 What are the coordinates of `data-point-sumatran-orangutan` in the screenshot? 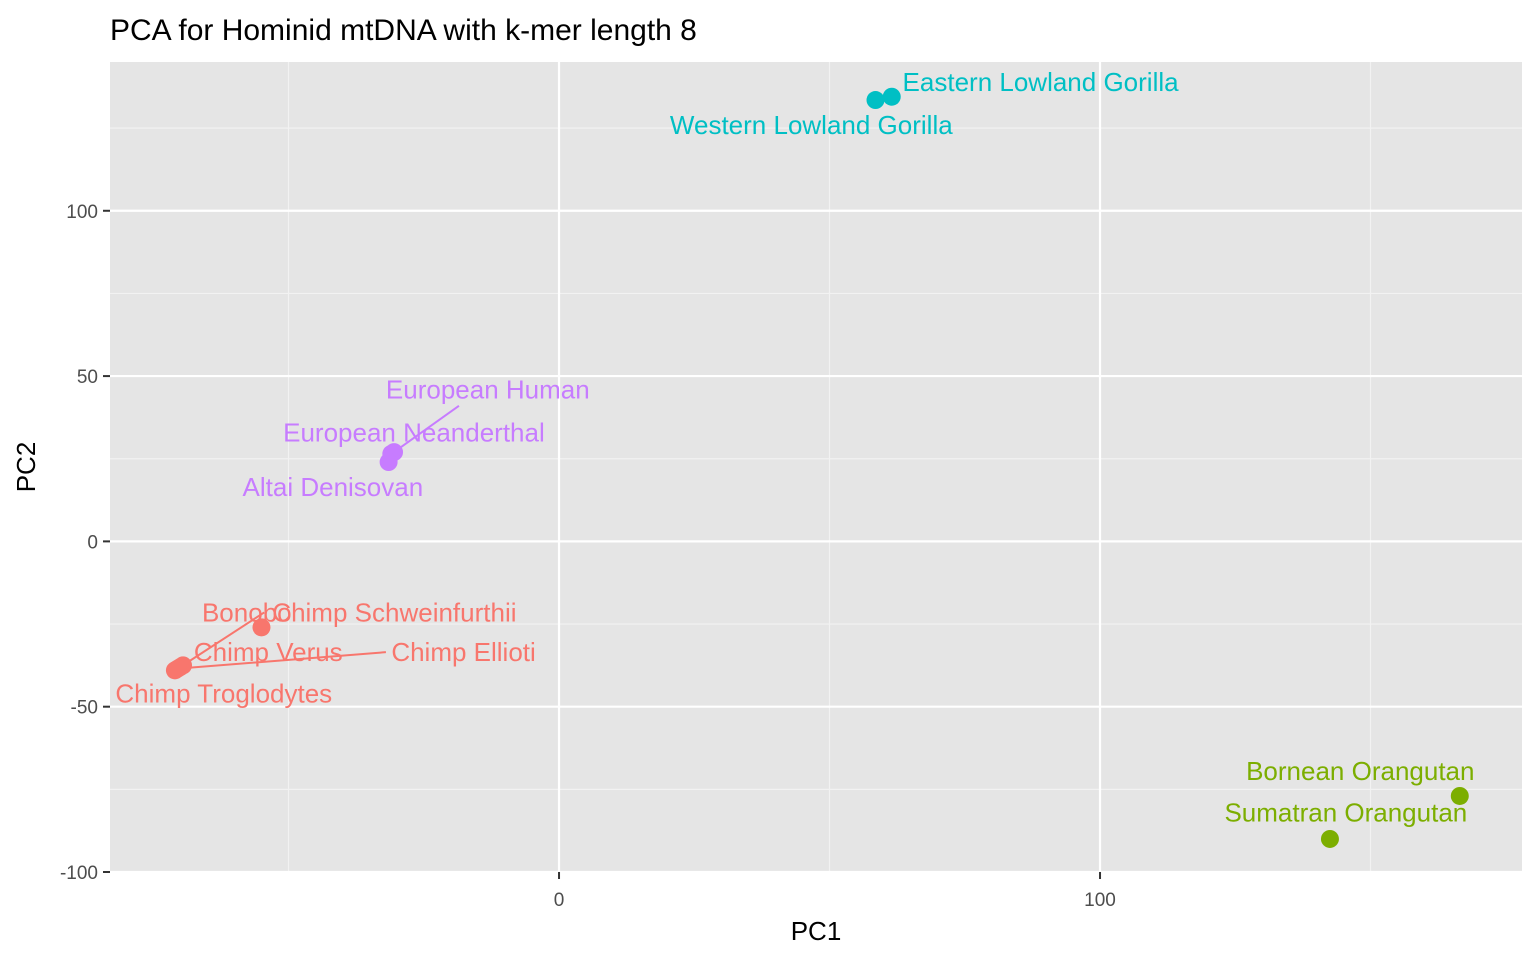 It's located at (1329, 838).